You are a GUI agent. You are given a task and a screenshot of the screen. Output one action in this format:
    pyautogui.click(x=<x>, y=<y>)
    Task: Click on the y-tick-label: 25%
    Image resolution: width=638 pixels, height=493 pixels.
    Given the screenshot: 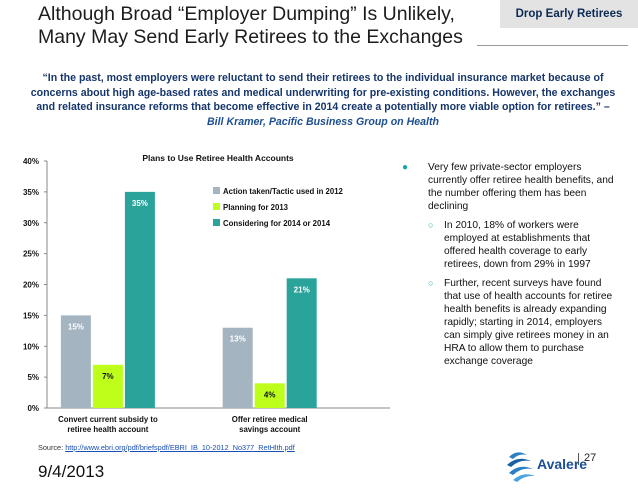 What is the action you would take?
    pyautogui.click(x=31, y=254)
    